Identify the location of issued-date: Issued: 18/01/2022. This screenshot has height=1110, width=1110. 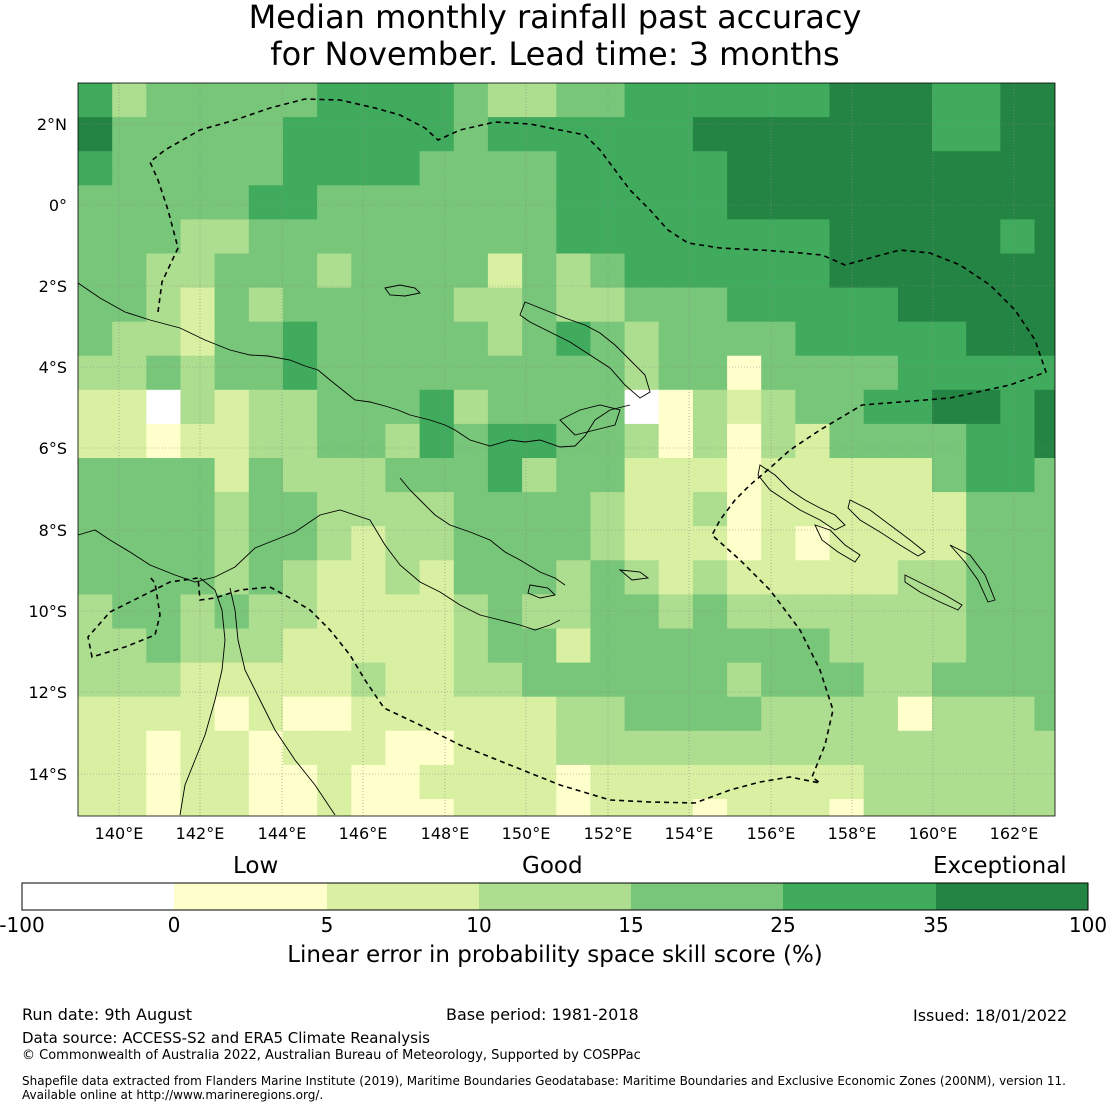
(990, 1015).